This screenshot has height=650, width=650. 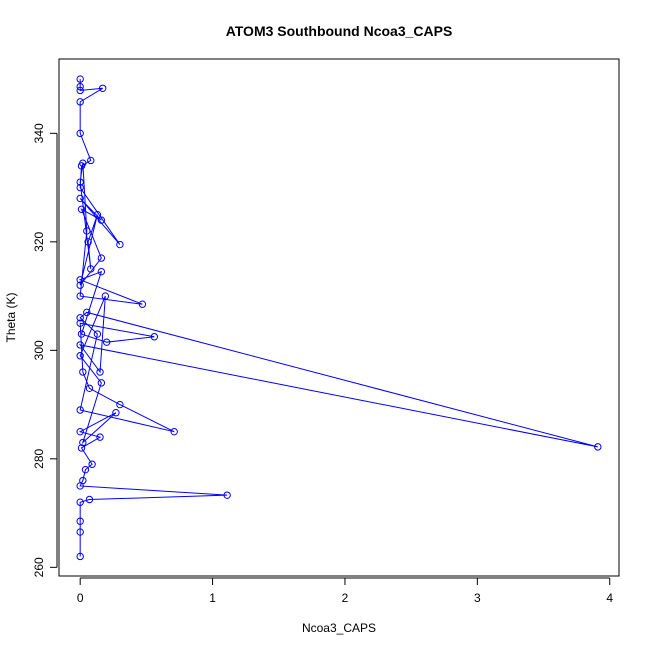 I want to click on x-tick-label: 3, so click(x=477, y=598).